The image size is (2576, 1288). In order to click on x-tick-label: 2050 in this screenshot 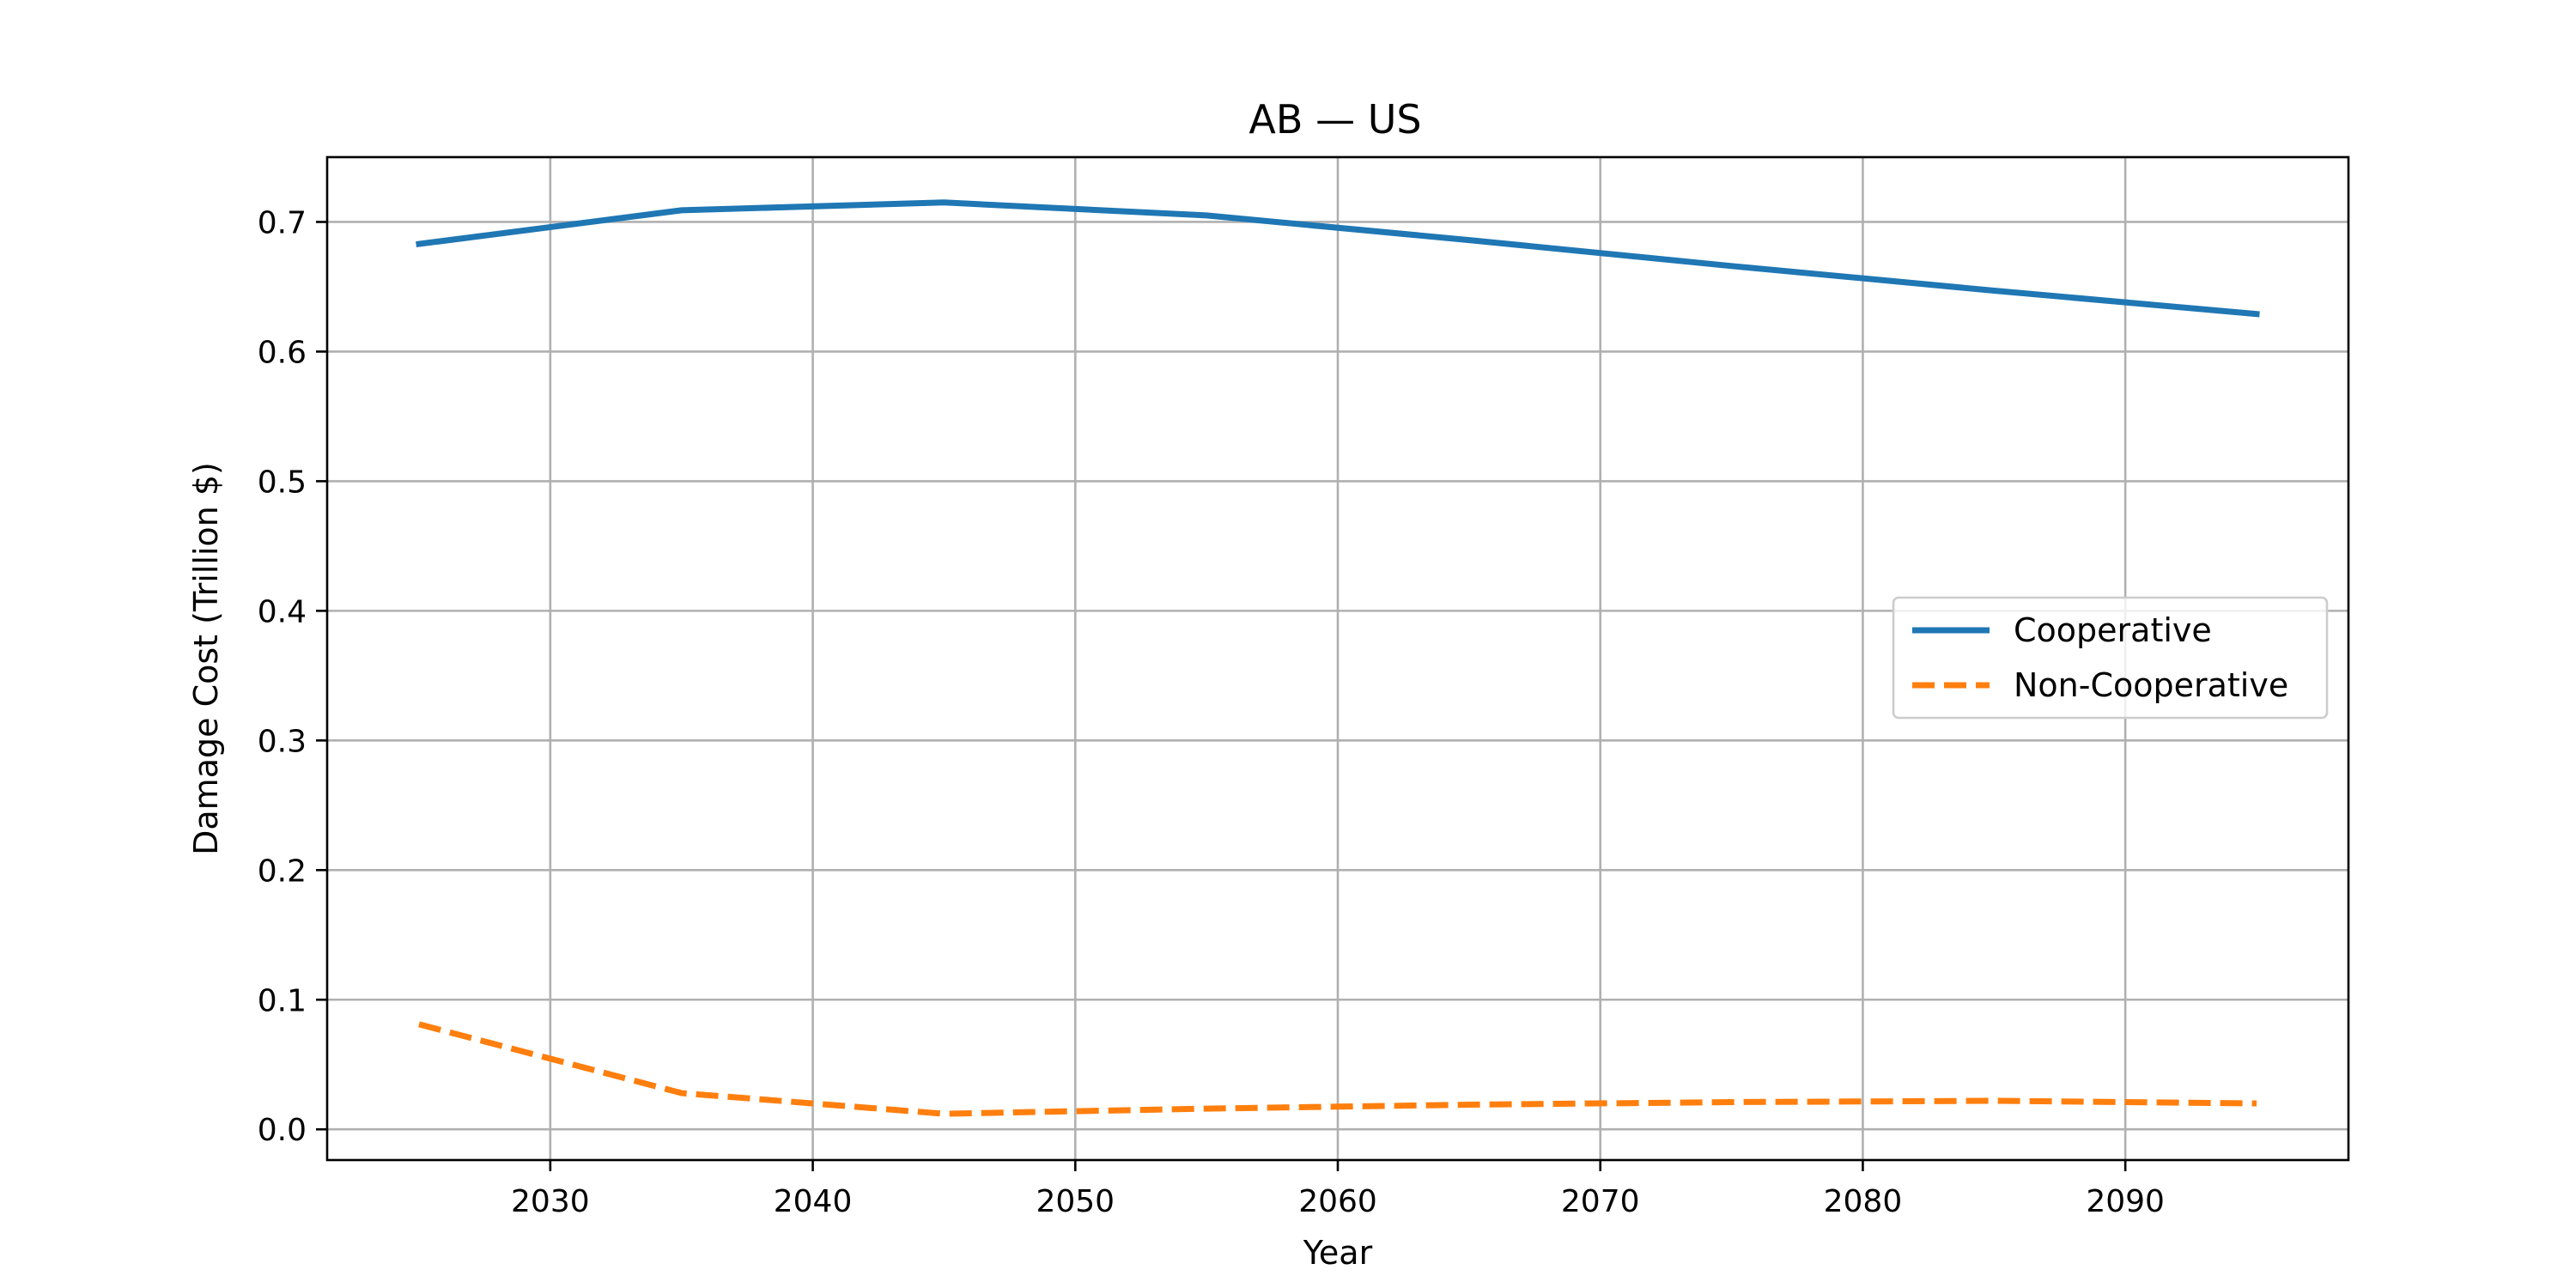, I will do `click(1075, 1202)`.